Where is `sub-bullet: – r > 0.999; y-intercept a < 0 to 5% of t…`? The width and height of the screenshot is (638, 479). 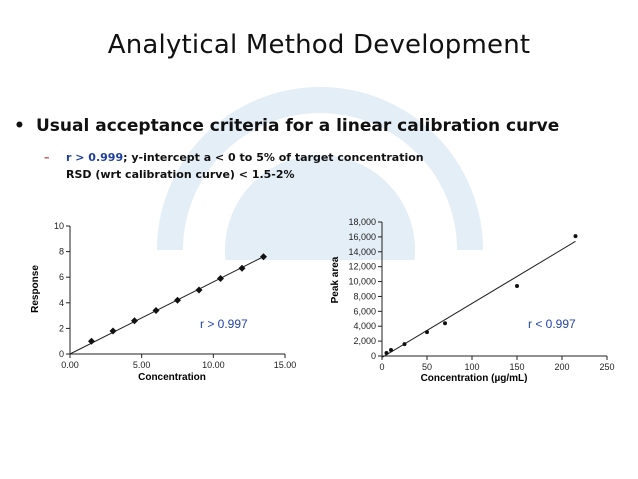
sub-bullet: – r > 0.999; y-intercept a < 0 to 5% of t… is located at coordinates (234, 166).